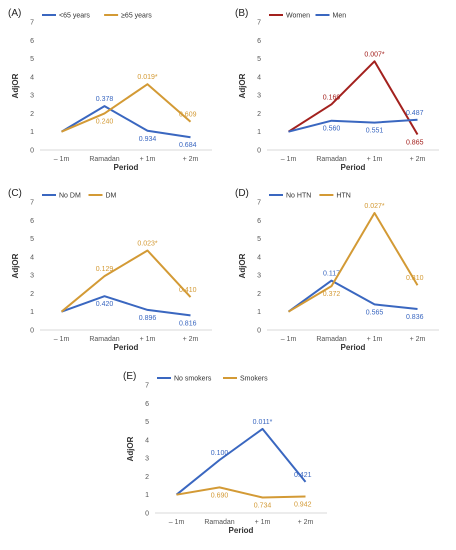  I want to click on data-label: 0.240, so click(105, 121).